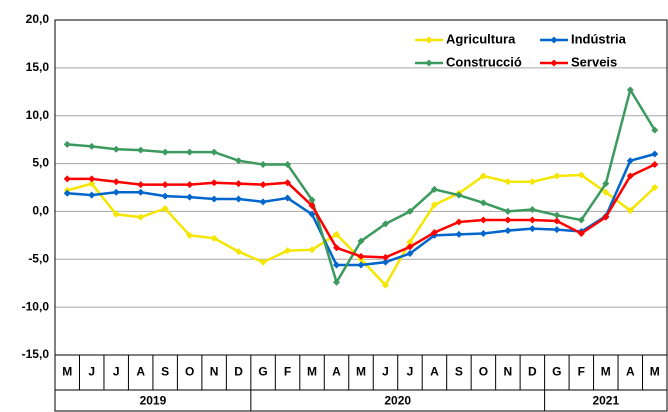 This screenshot has height=412, width=668. I want to click on x-tick-label: O, so click(483, 372).